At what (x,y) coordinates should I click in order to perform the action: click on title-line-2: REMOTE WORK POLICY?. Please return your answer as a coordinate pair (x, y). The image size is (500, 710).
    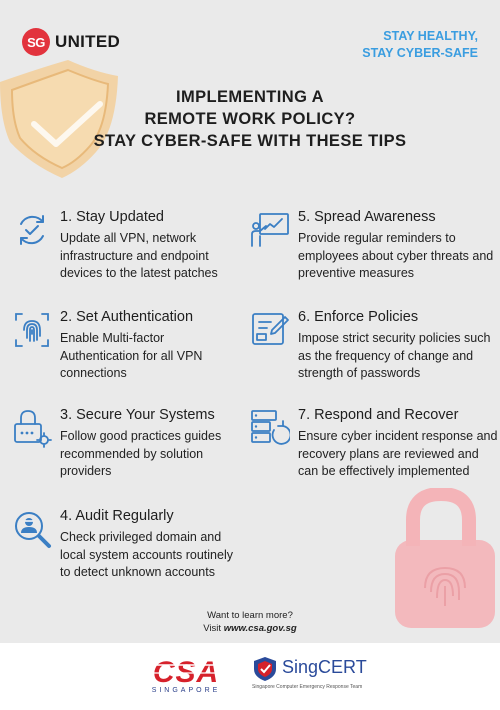
    Looking at the image, I should click on (250, 119).